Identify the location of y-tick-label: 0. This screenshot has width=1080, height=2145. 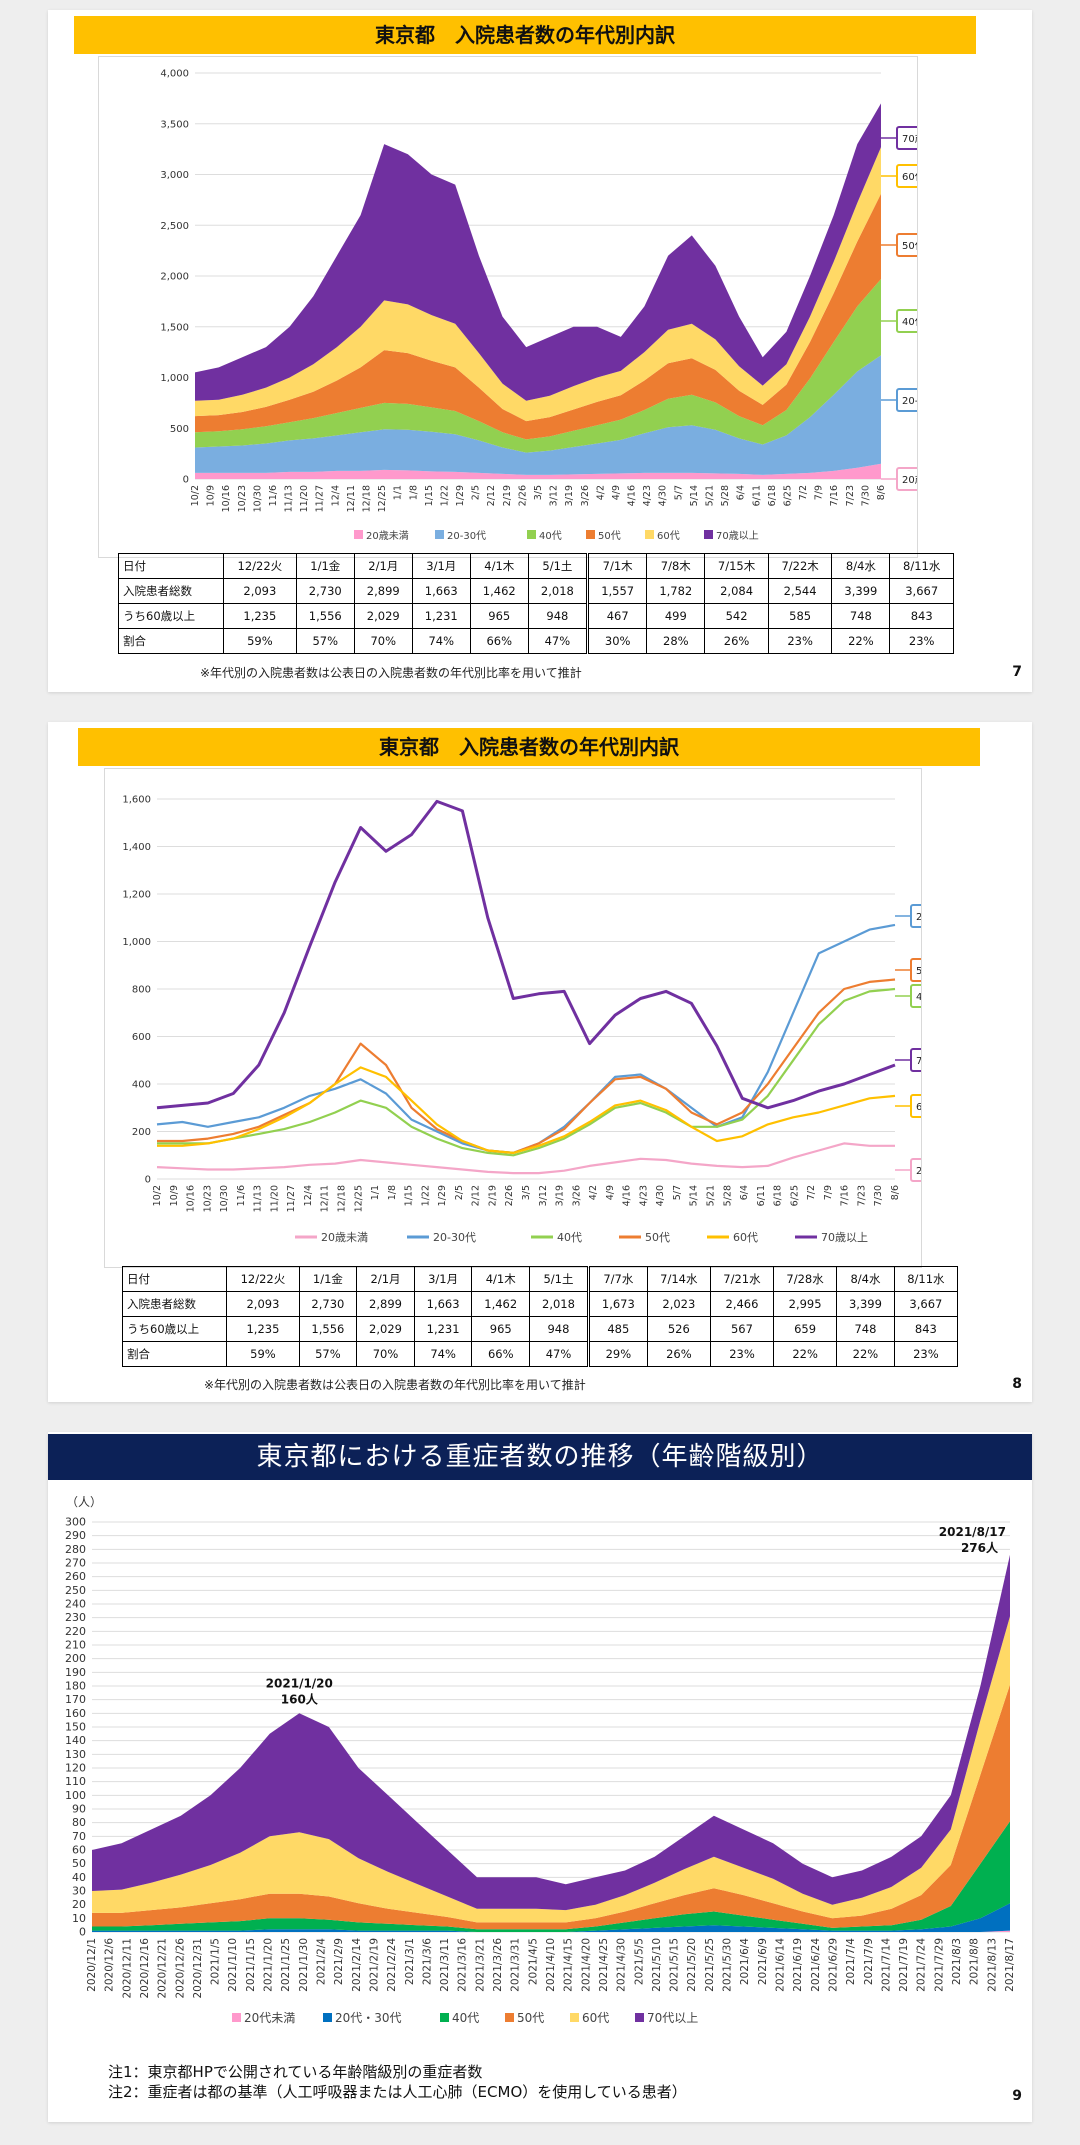
(186, 480).